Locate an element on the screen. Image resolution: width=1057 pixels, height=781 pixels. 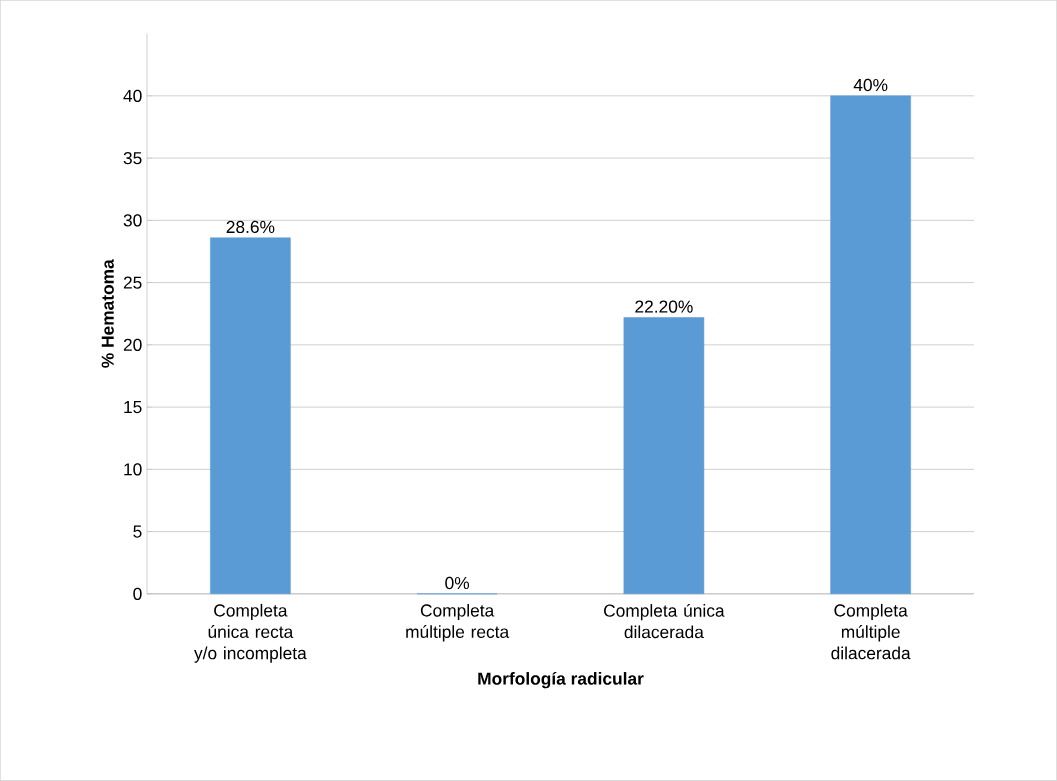
y-tick-label: 5 is located at coordinates (137, 531).